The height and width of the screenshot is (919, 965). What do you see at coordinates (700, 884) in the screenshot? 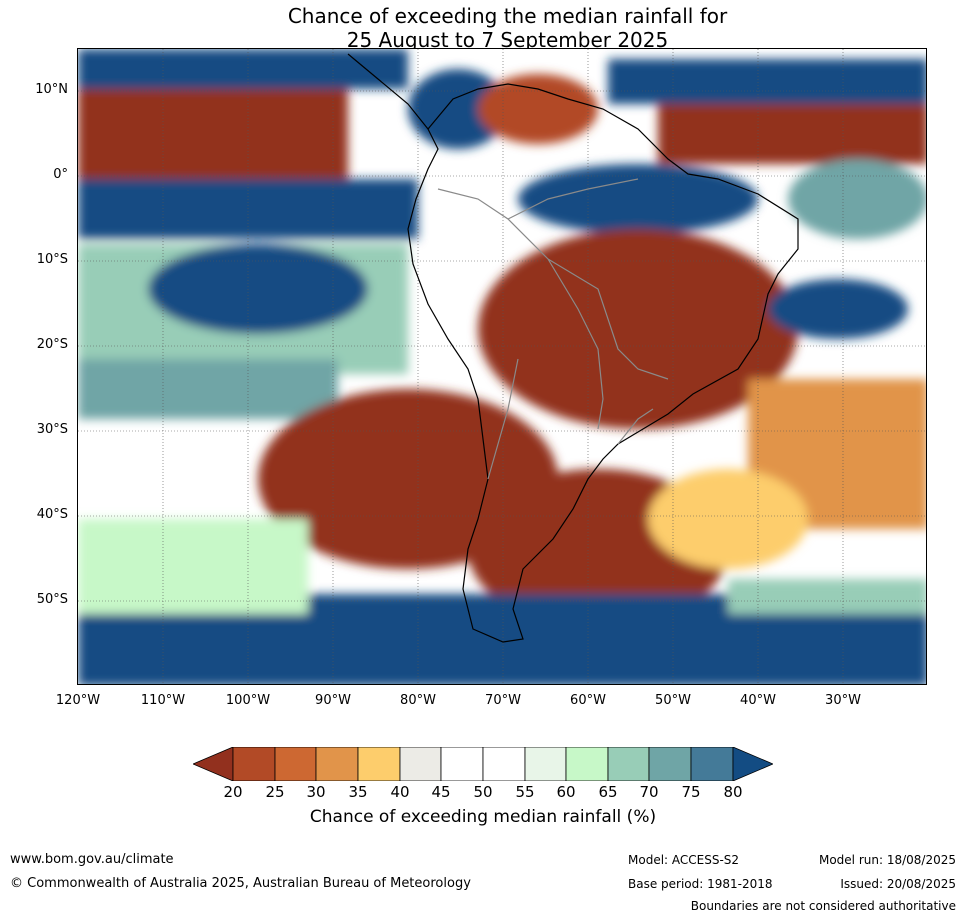
I see `base-period: Base period: 1981-2018` at bounding box center [700, 884].